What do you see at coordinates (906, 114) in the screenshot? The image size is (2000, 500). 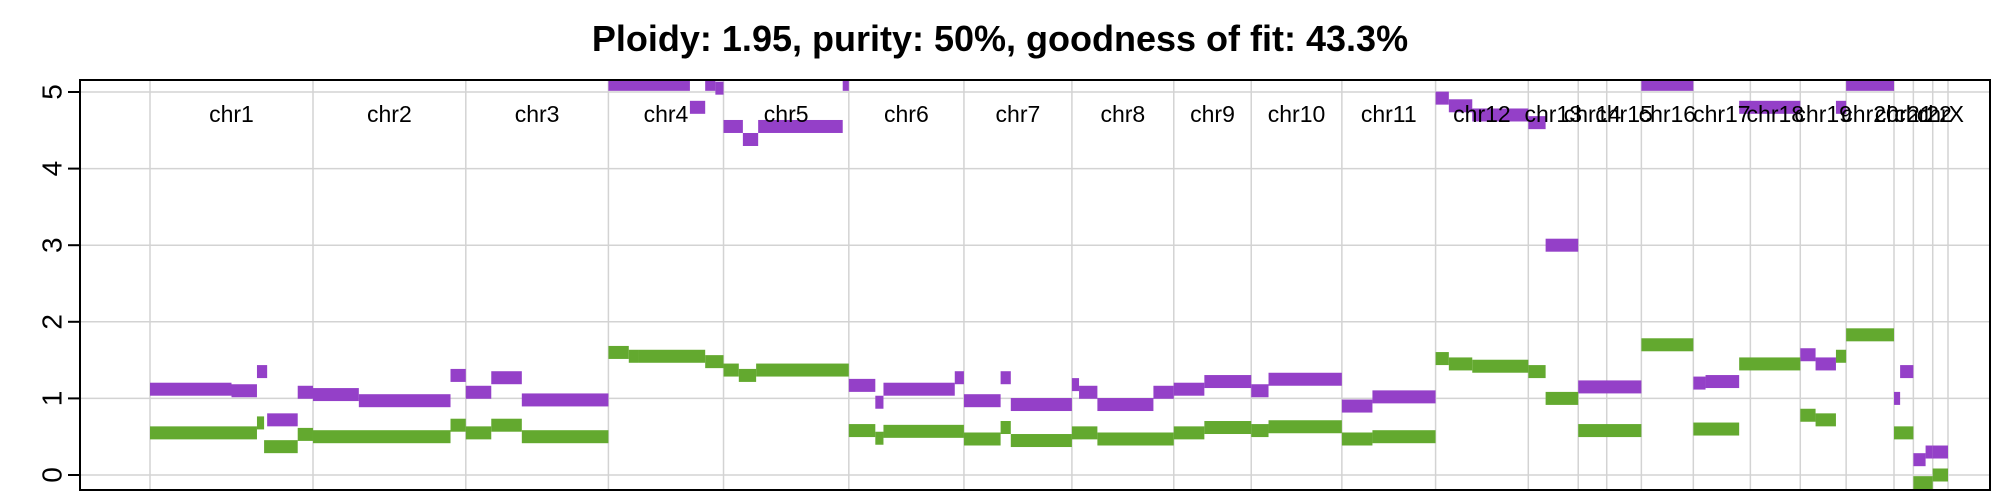 I see `chrom-label-chr6: chr6` at bounding box center [906, 114].